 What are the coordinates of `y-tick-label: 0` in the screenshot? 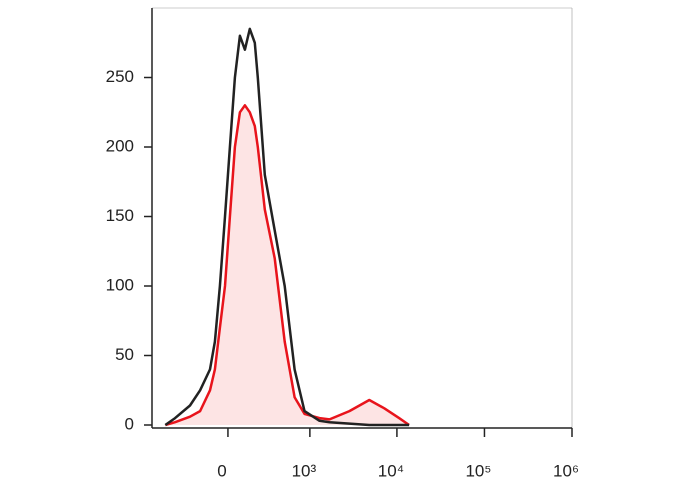 It's located at (129, 423).